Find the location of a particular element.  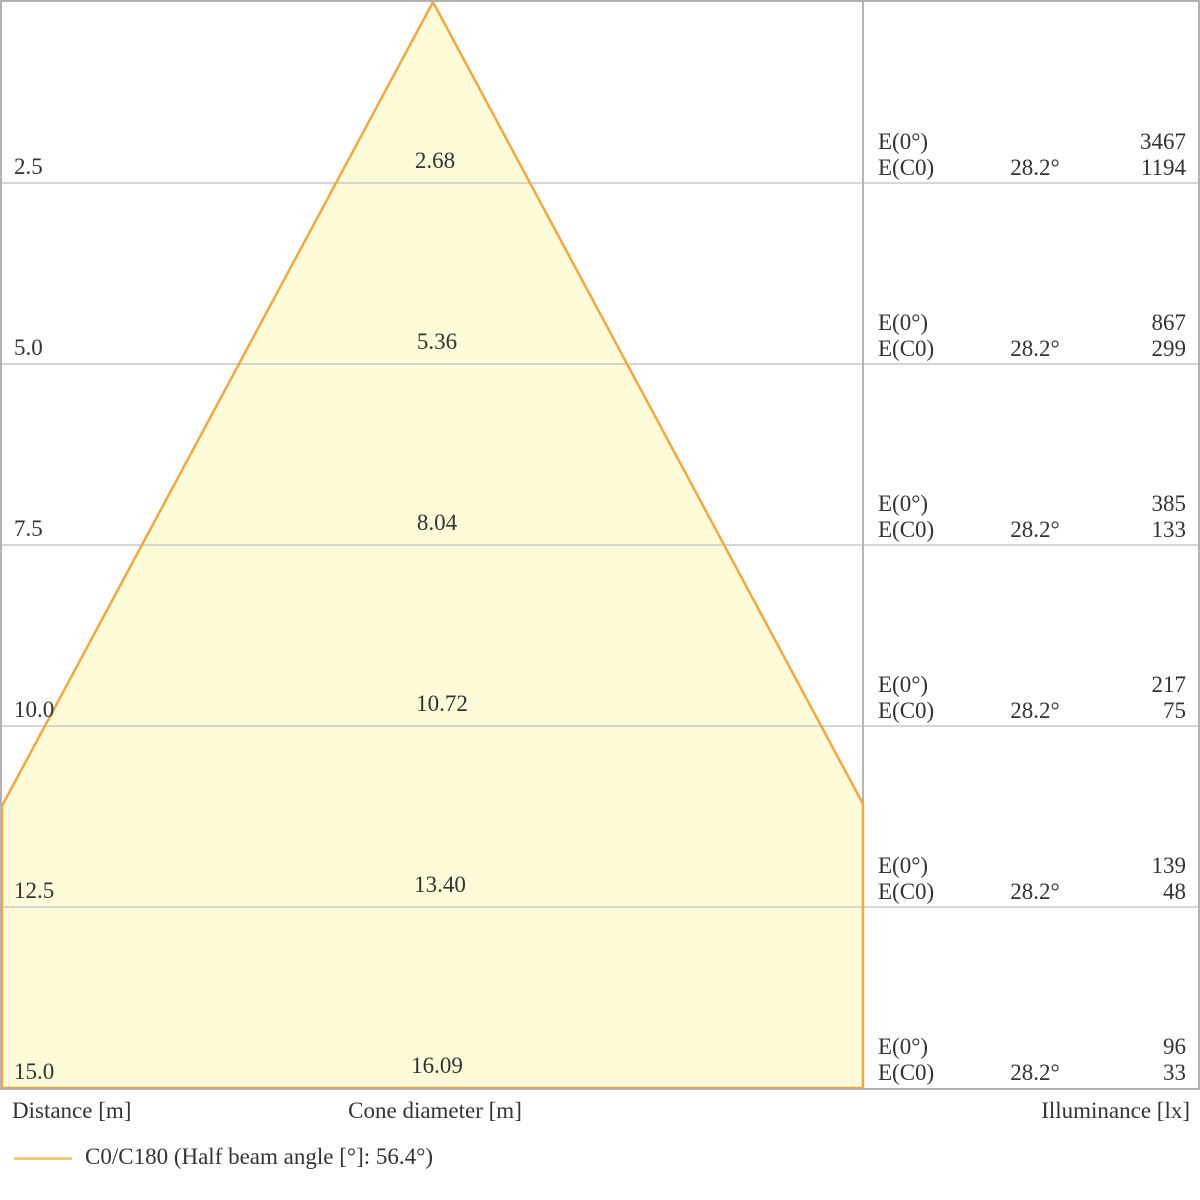

ec0-value: 1194 is located at coordinates (1163, 167).